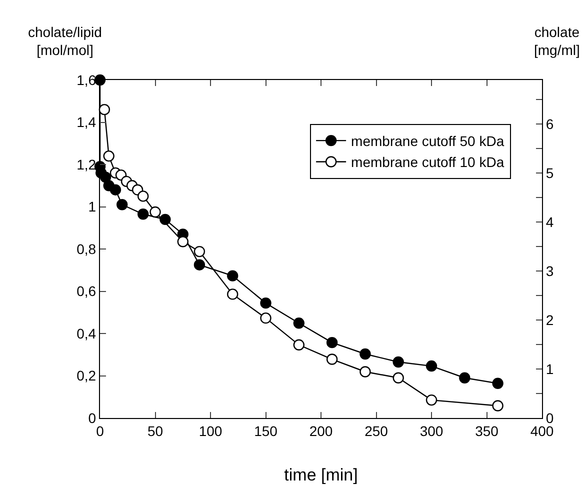 This screenshot has width=587, height=501. What do you see at coordinates (550, 222) in the screenshot?
I see `y2-tick-label: 4` at bounding box center [550, 222].